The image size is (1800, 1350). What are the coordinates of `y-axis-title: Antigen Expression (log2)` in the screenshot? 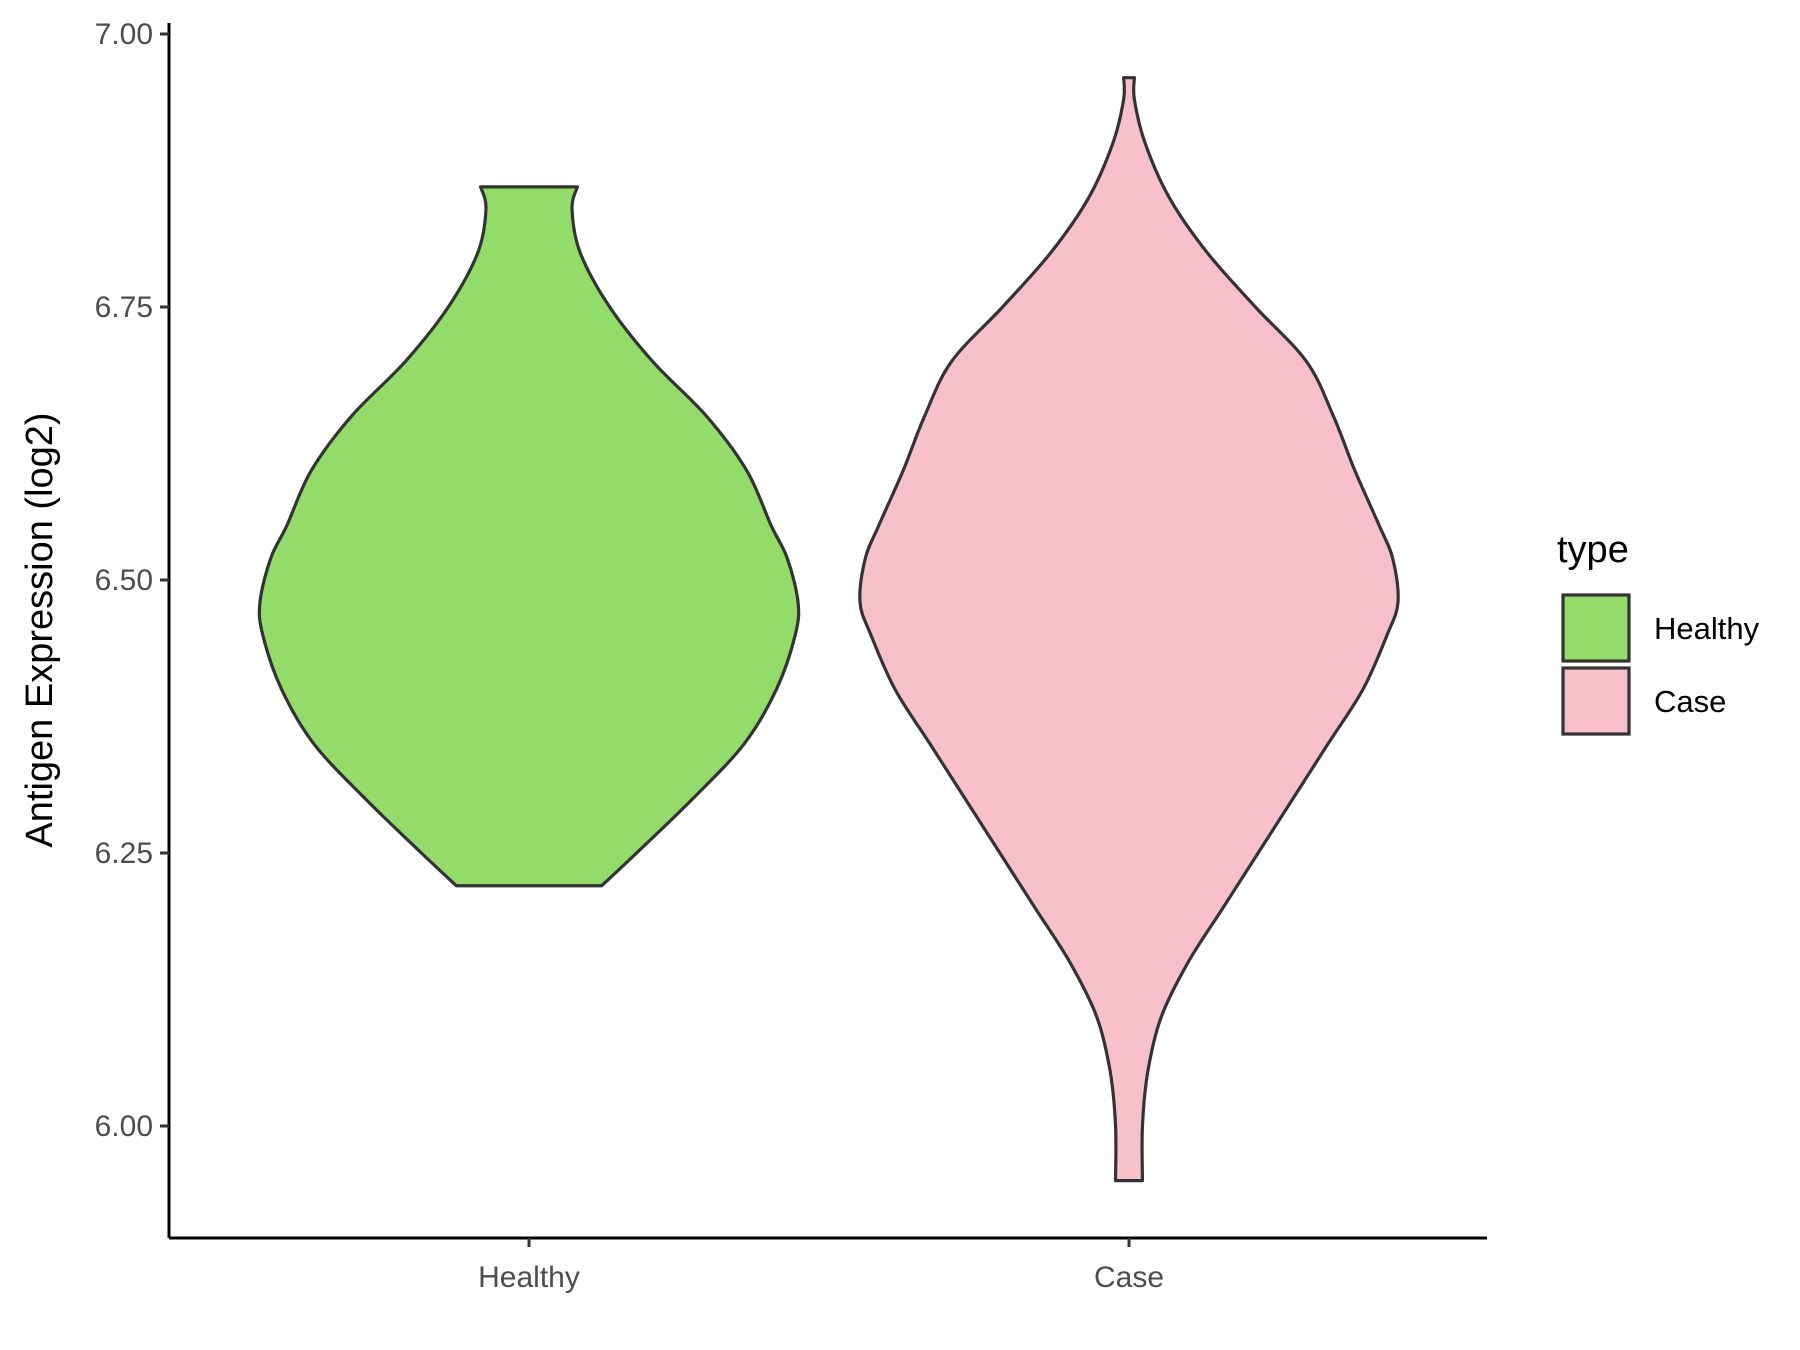 It's located at (40, 629).